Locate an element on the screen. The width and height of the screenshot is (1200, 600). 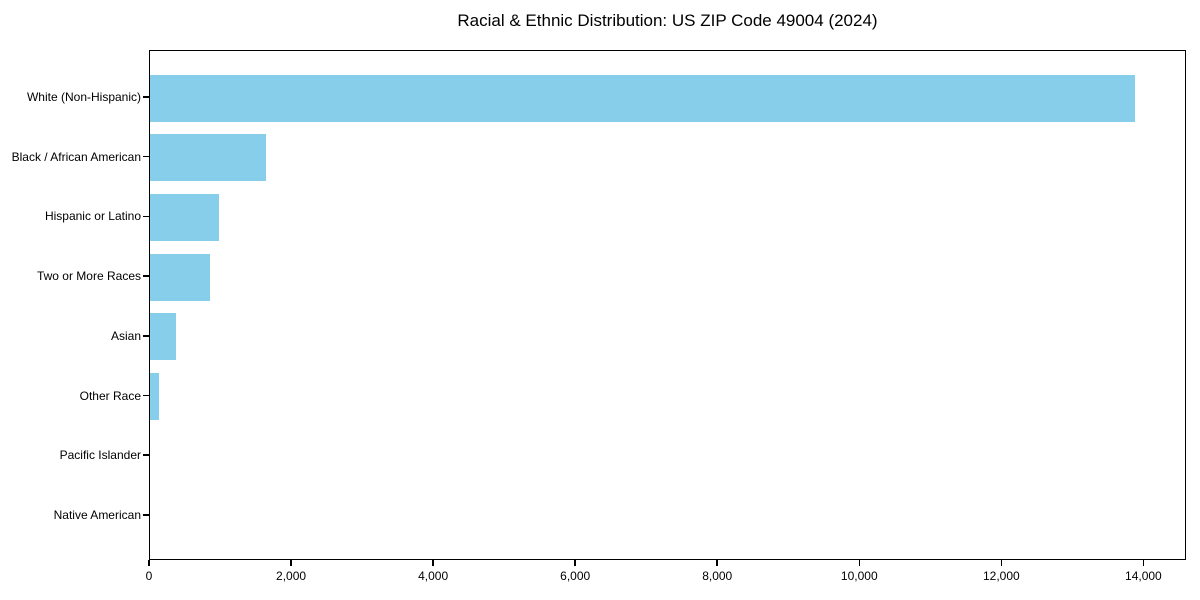
y-axis-label: White (Non-Hispanic) is located at coordinates (83, 97).